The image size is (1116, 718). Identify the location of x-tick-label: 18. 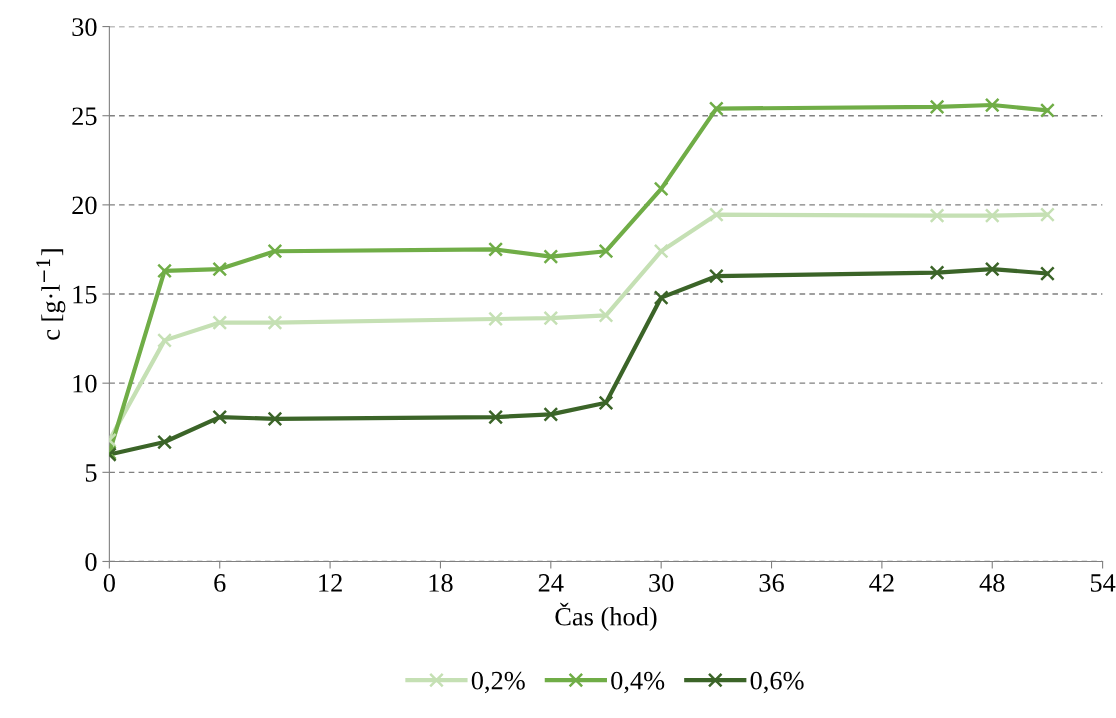
(441, 583).